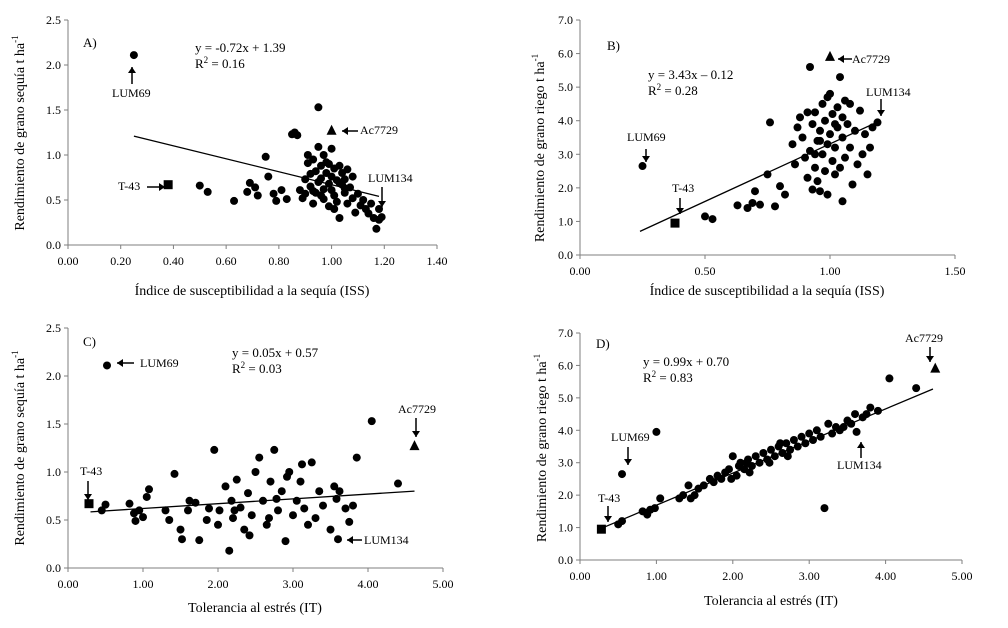  Describe the element at coordinates (885, 576) in the screenshot. I see `x-tick-label: 4.00` at that location.